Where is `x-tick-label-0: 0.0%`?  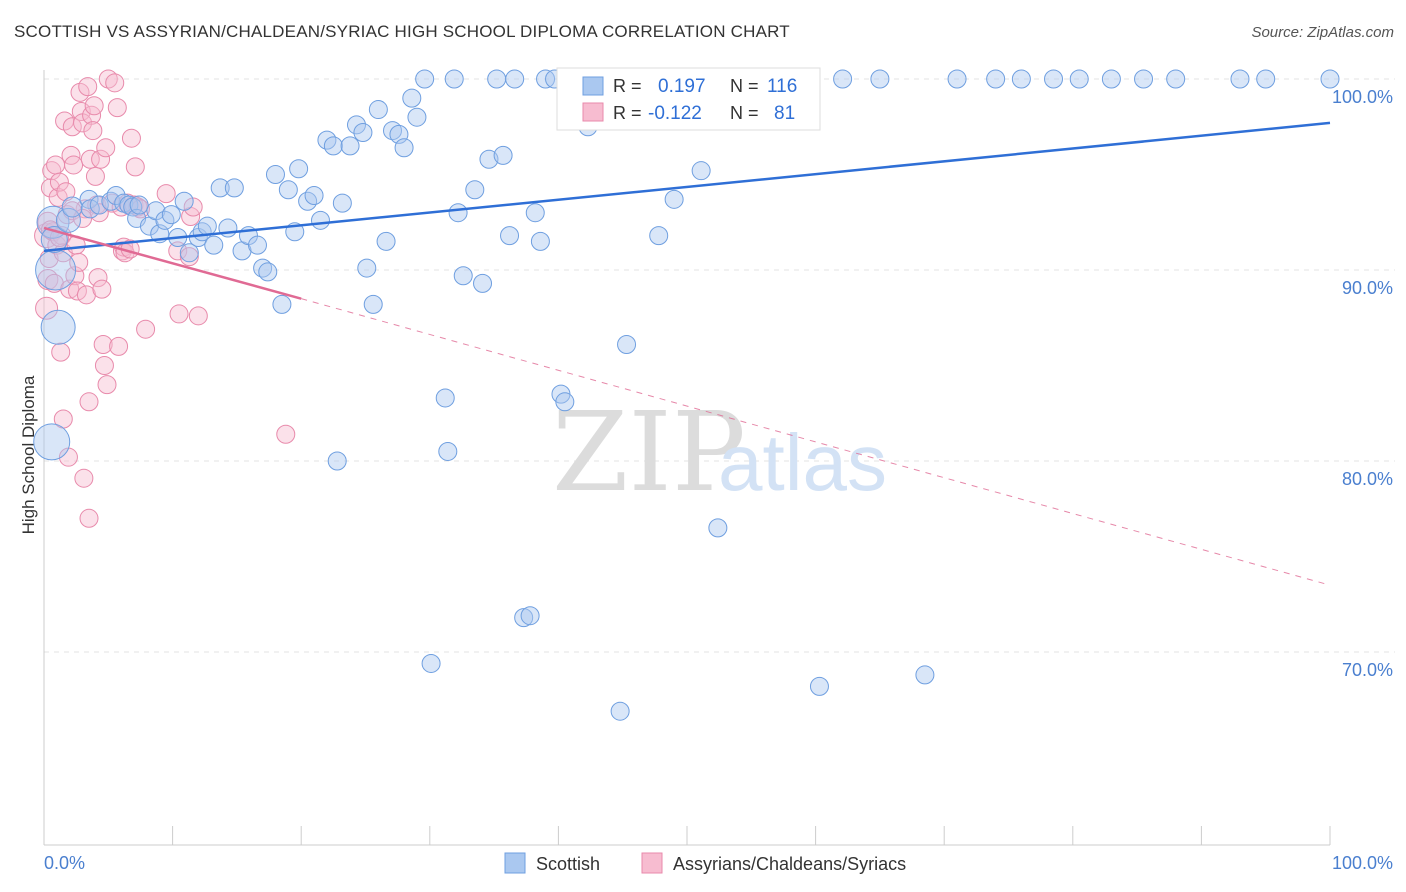
x-tick-label-0: 0.0% is located at coordinates (64, 863).